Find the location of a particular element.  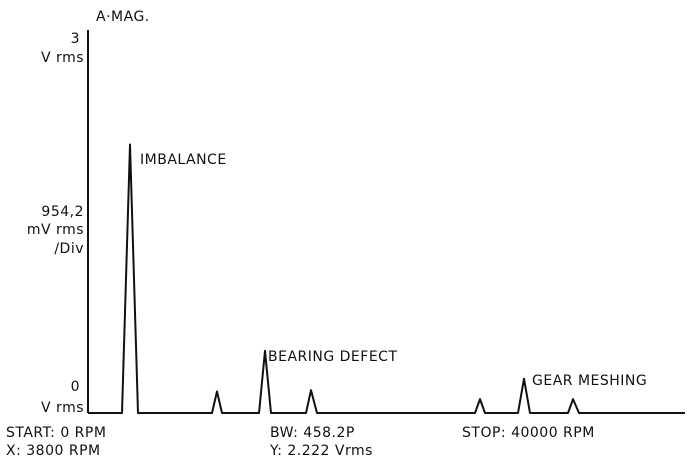

chart-title: A·MAG. is located at coordinates (123, 17).